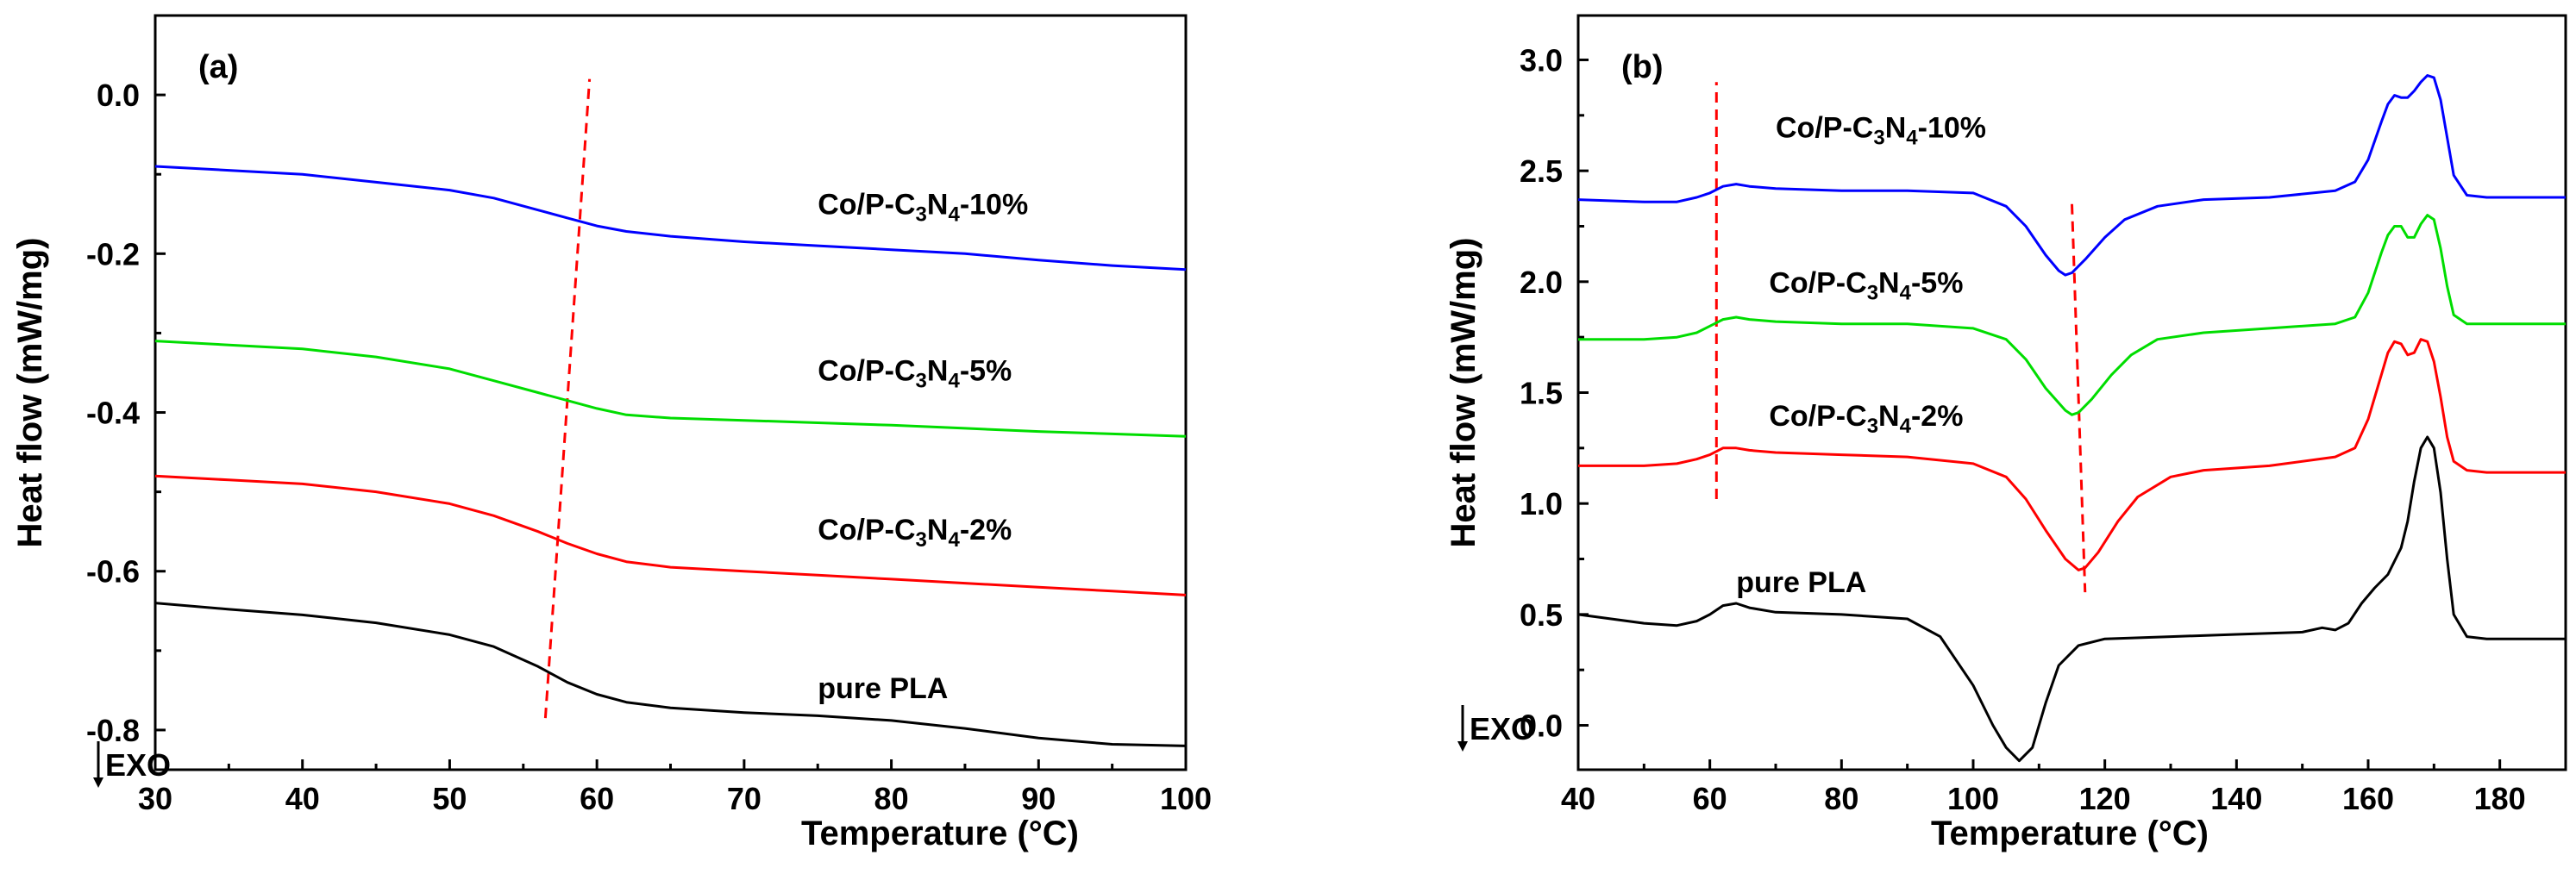 The height and width of the screenshot is (874, 2576). Describe the element at coordinates (113, 254) in the screenshot. I see `y-tick-label: -0.2` at that location.